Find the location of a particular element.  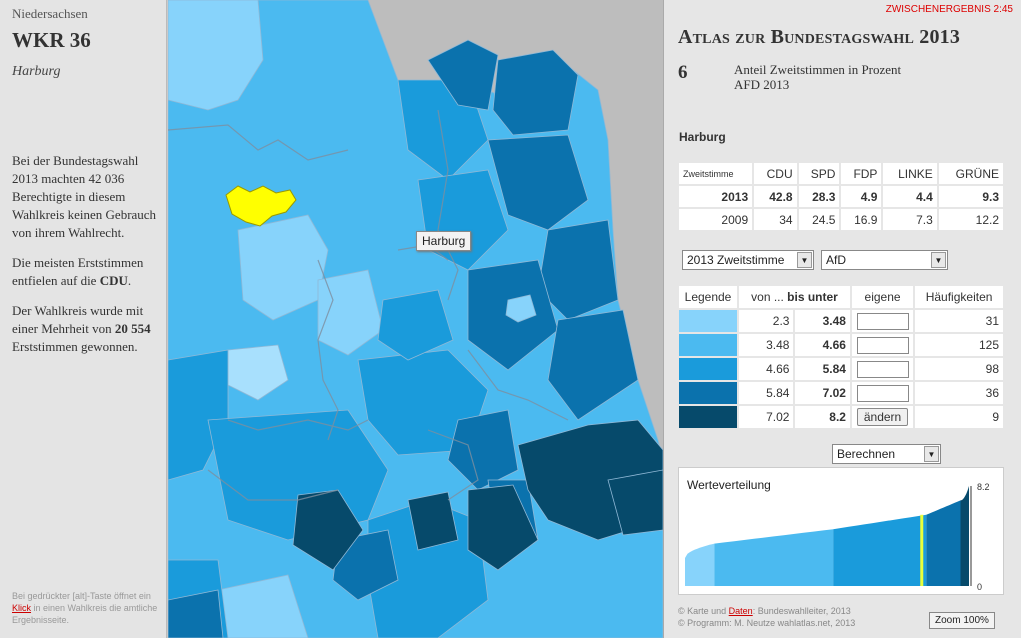

region-vorpommern is located at coordinates (535, 92).